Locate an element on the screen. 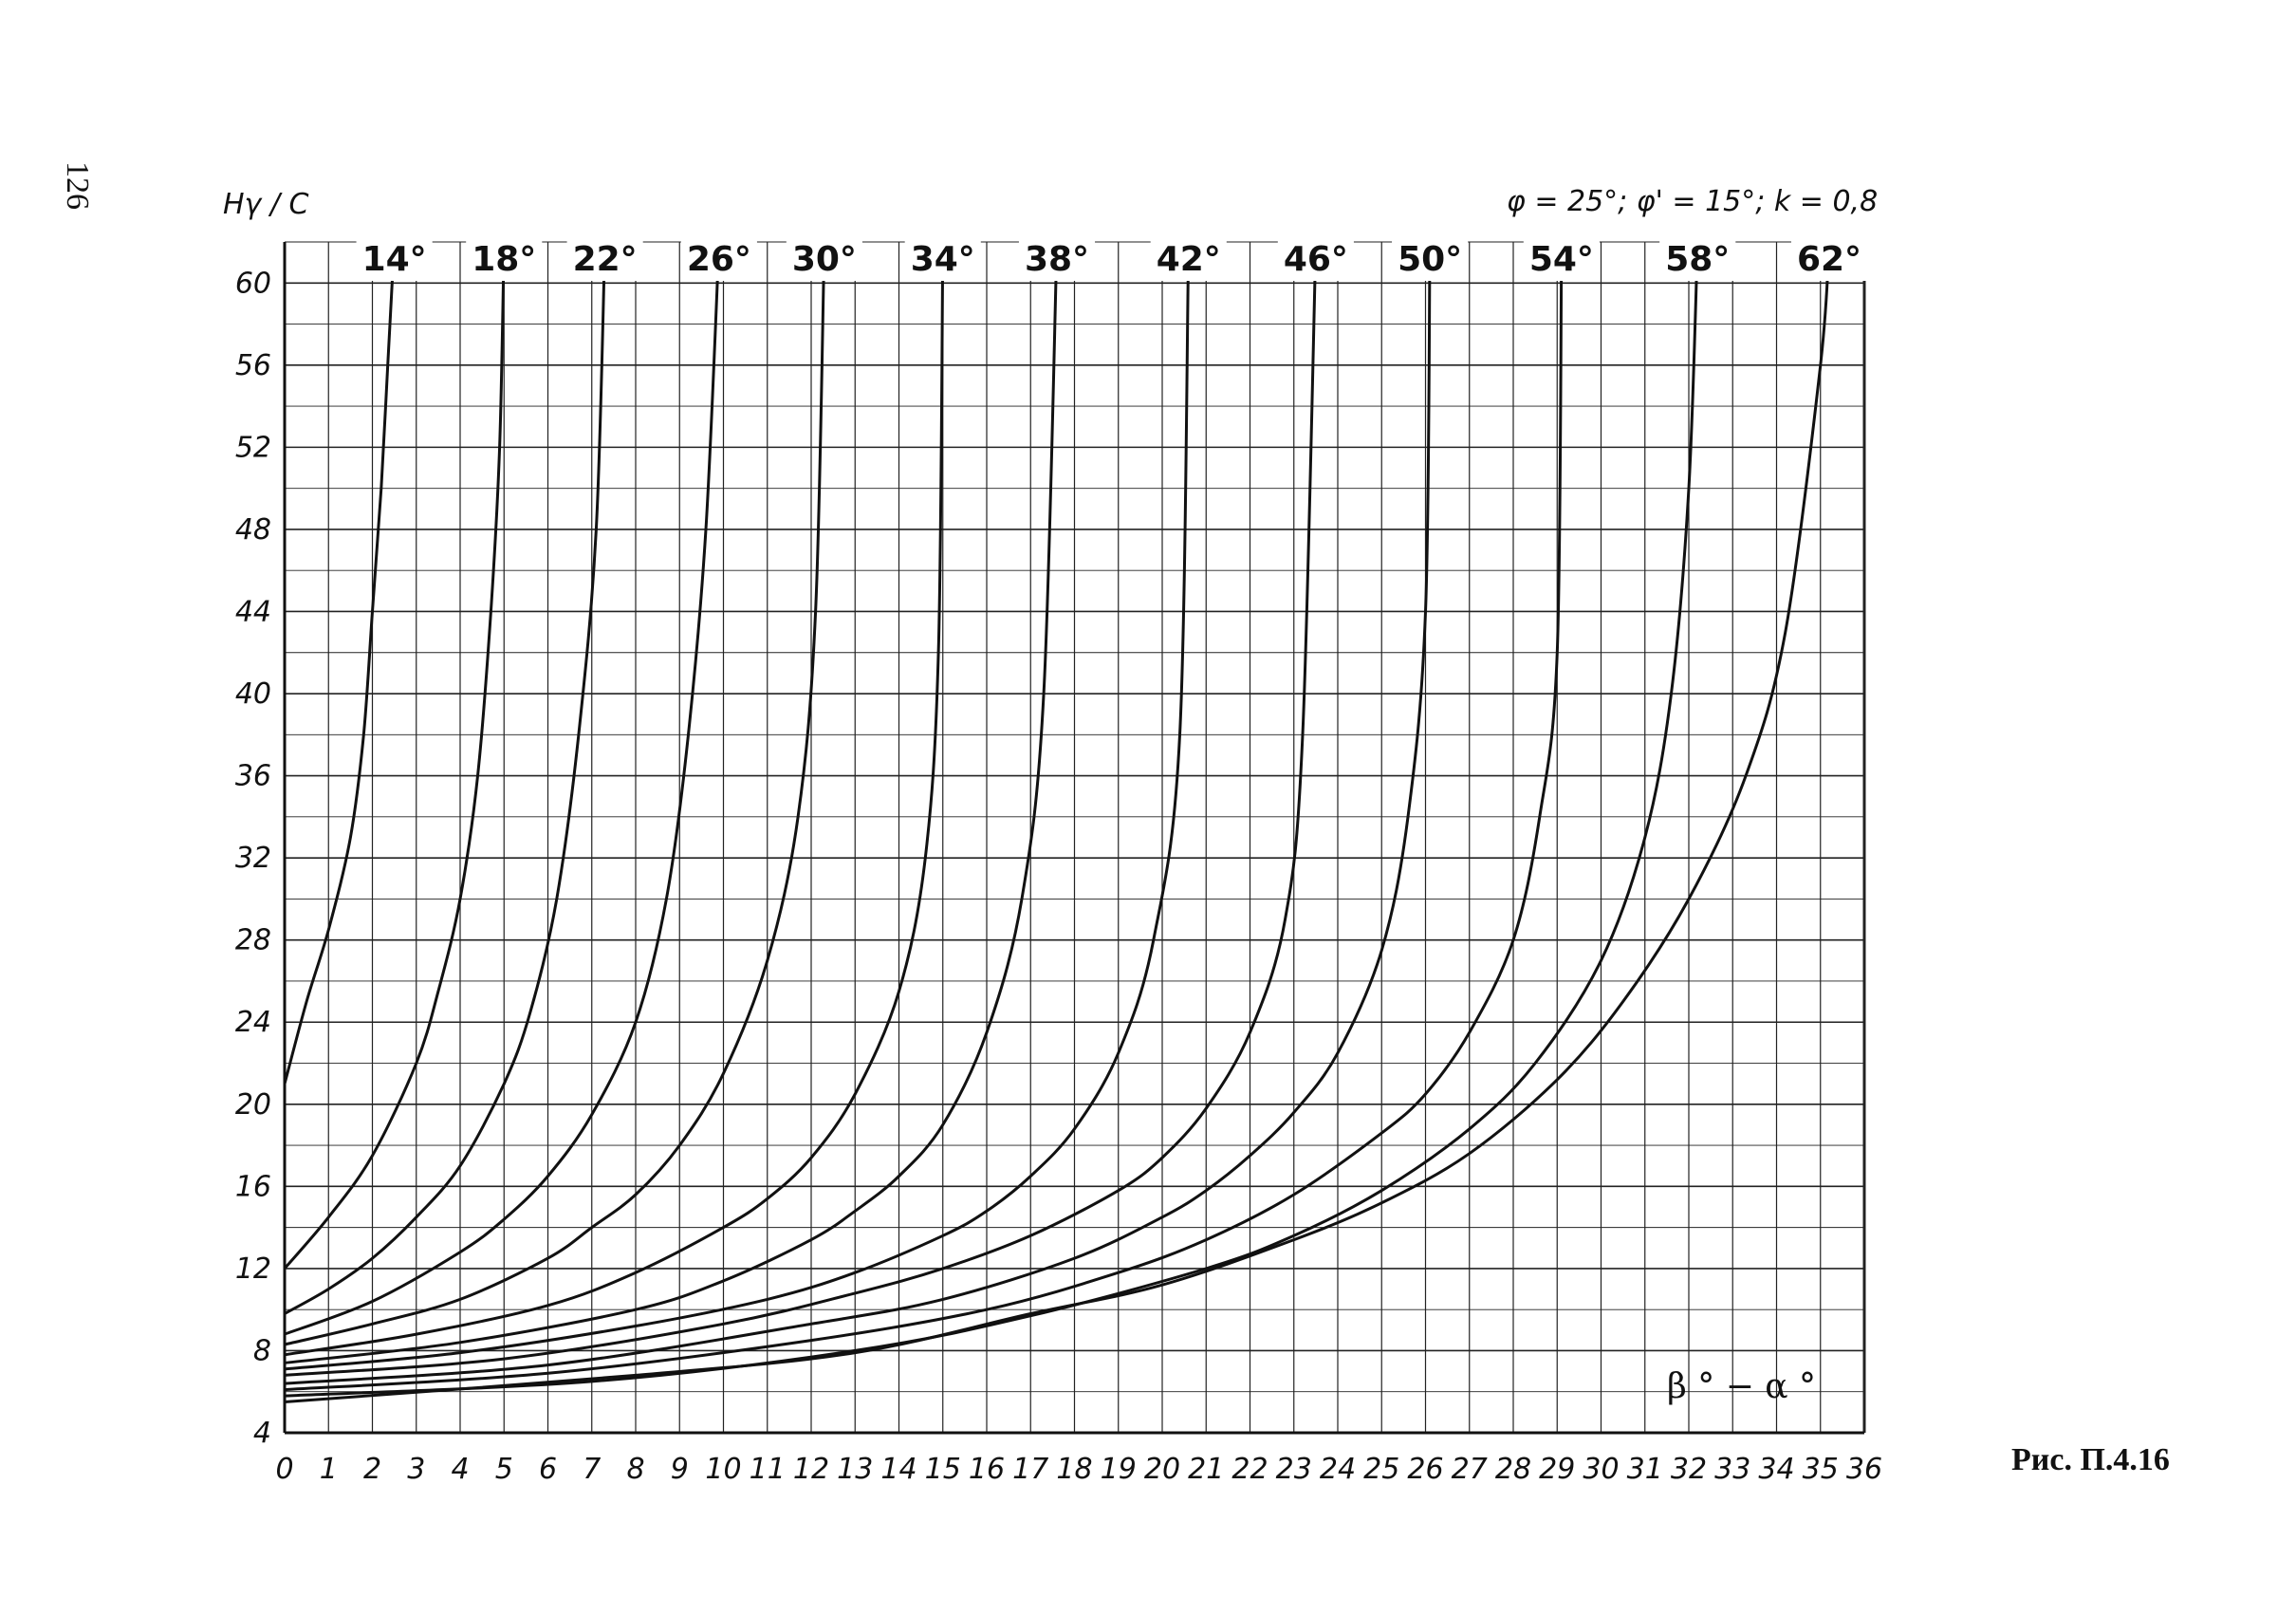  curve-label: 50° is located at coordinates (1430, 259).